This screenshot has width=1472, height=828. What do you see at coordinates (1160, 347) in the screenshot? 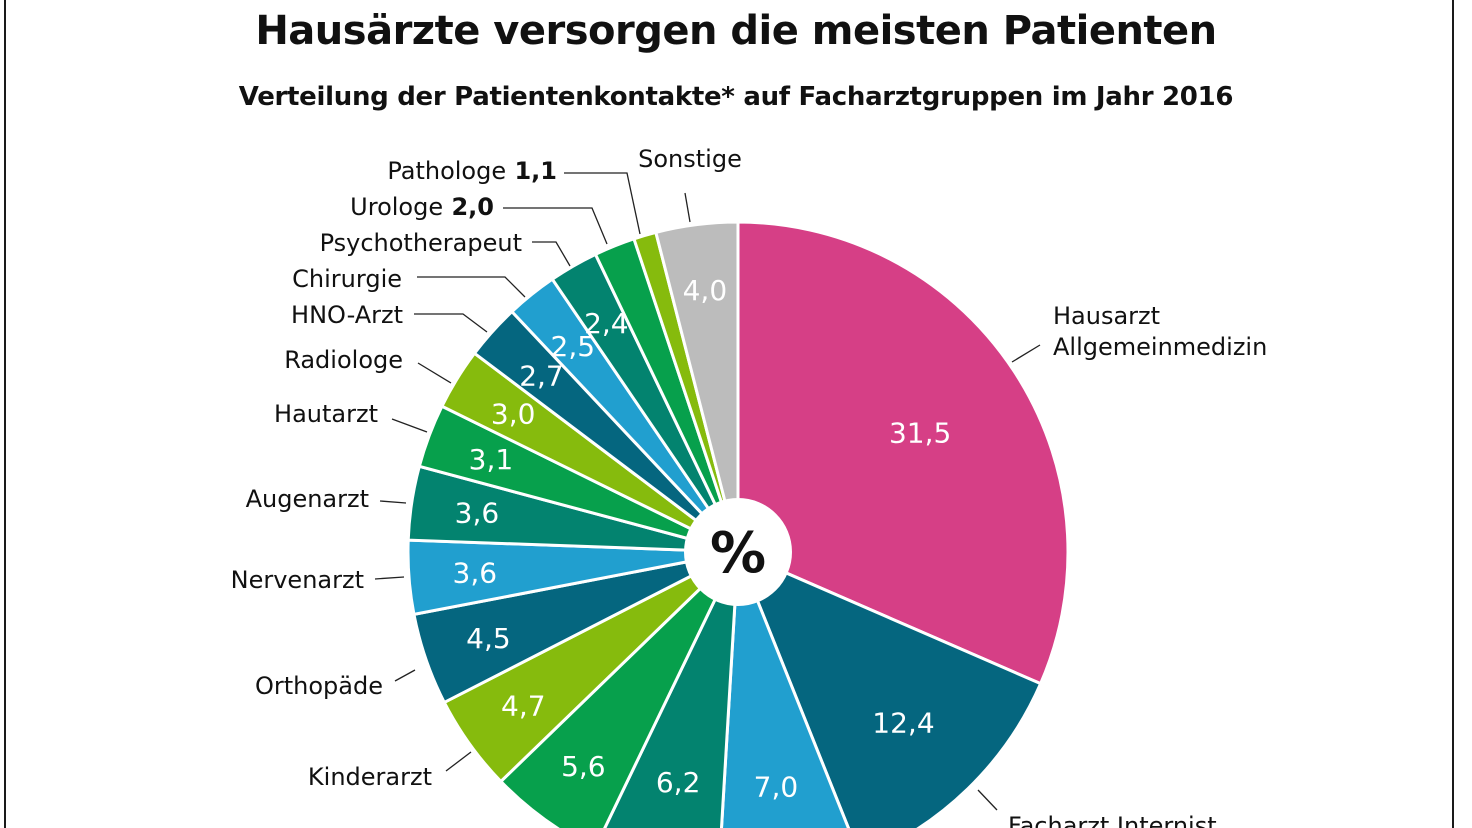
I see `slice-label-hausarzt-allgemeinmedizin: Allgemeinmedizin` at bounding box center [1160, 347].